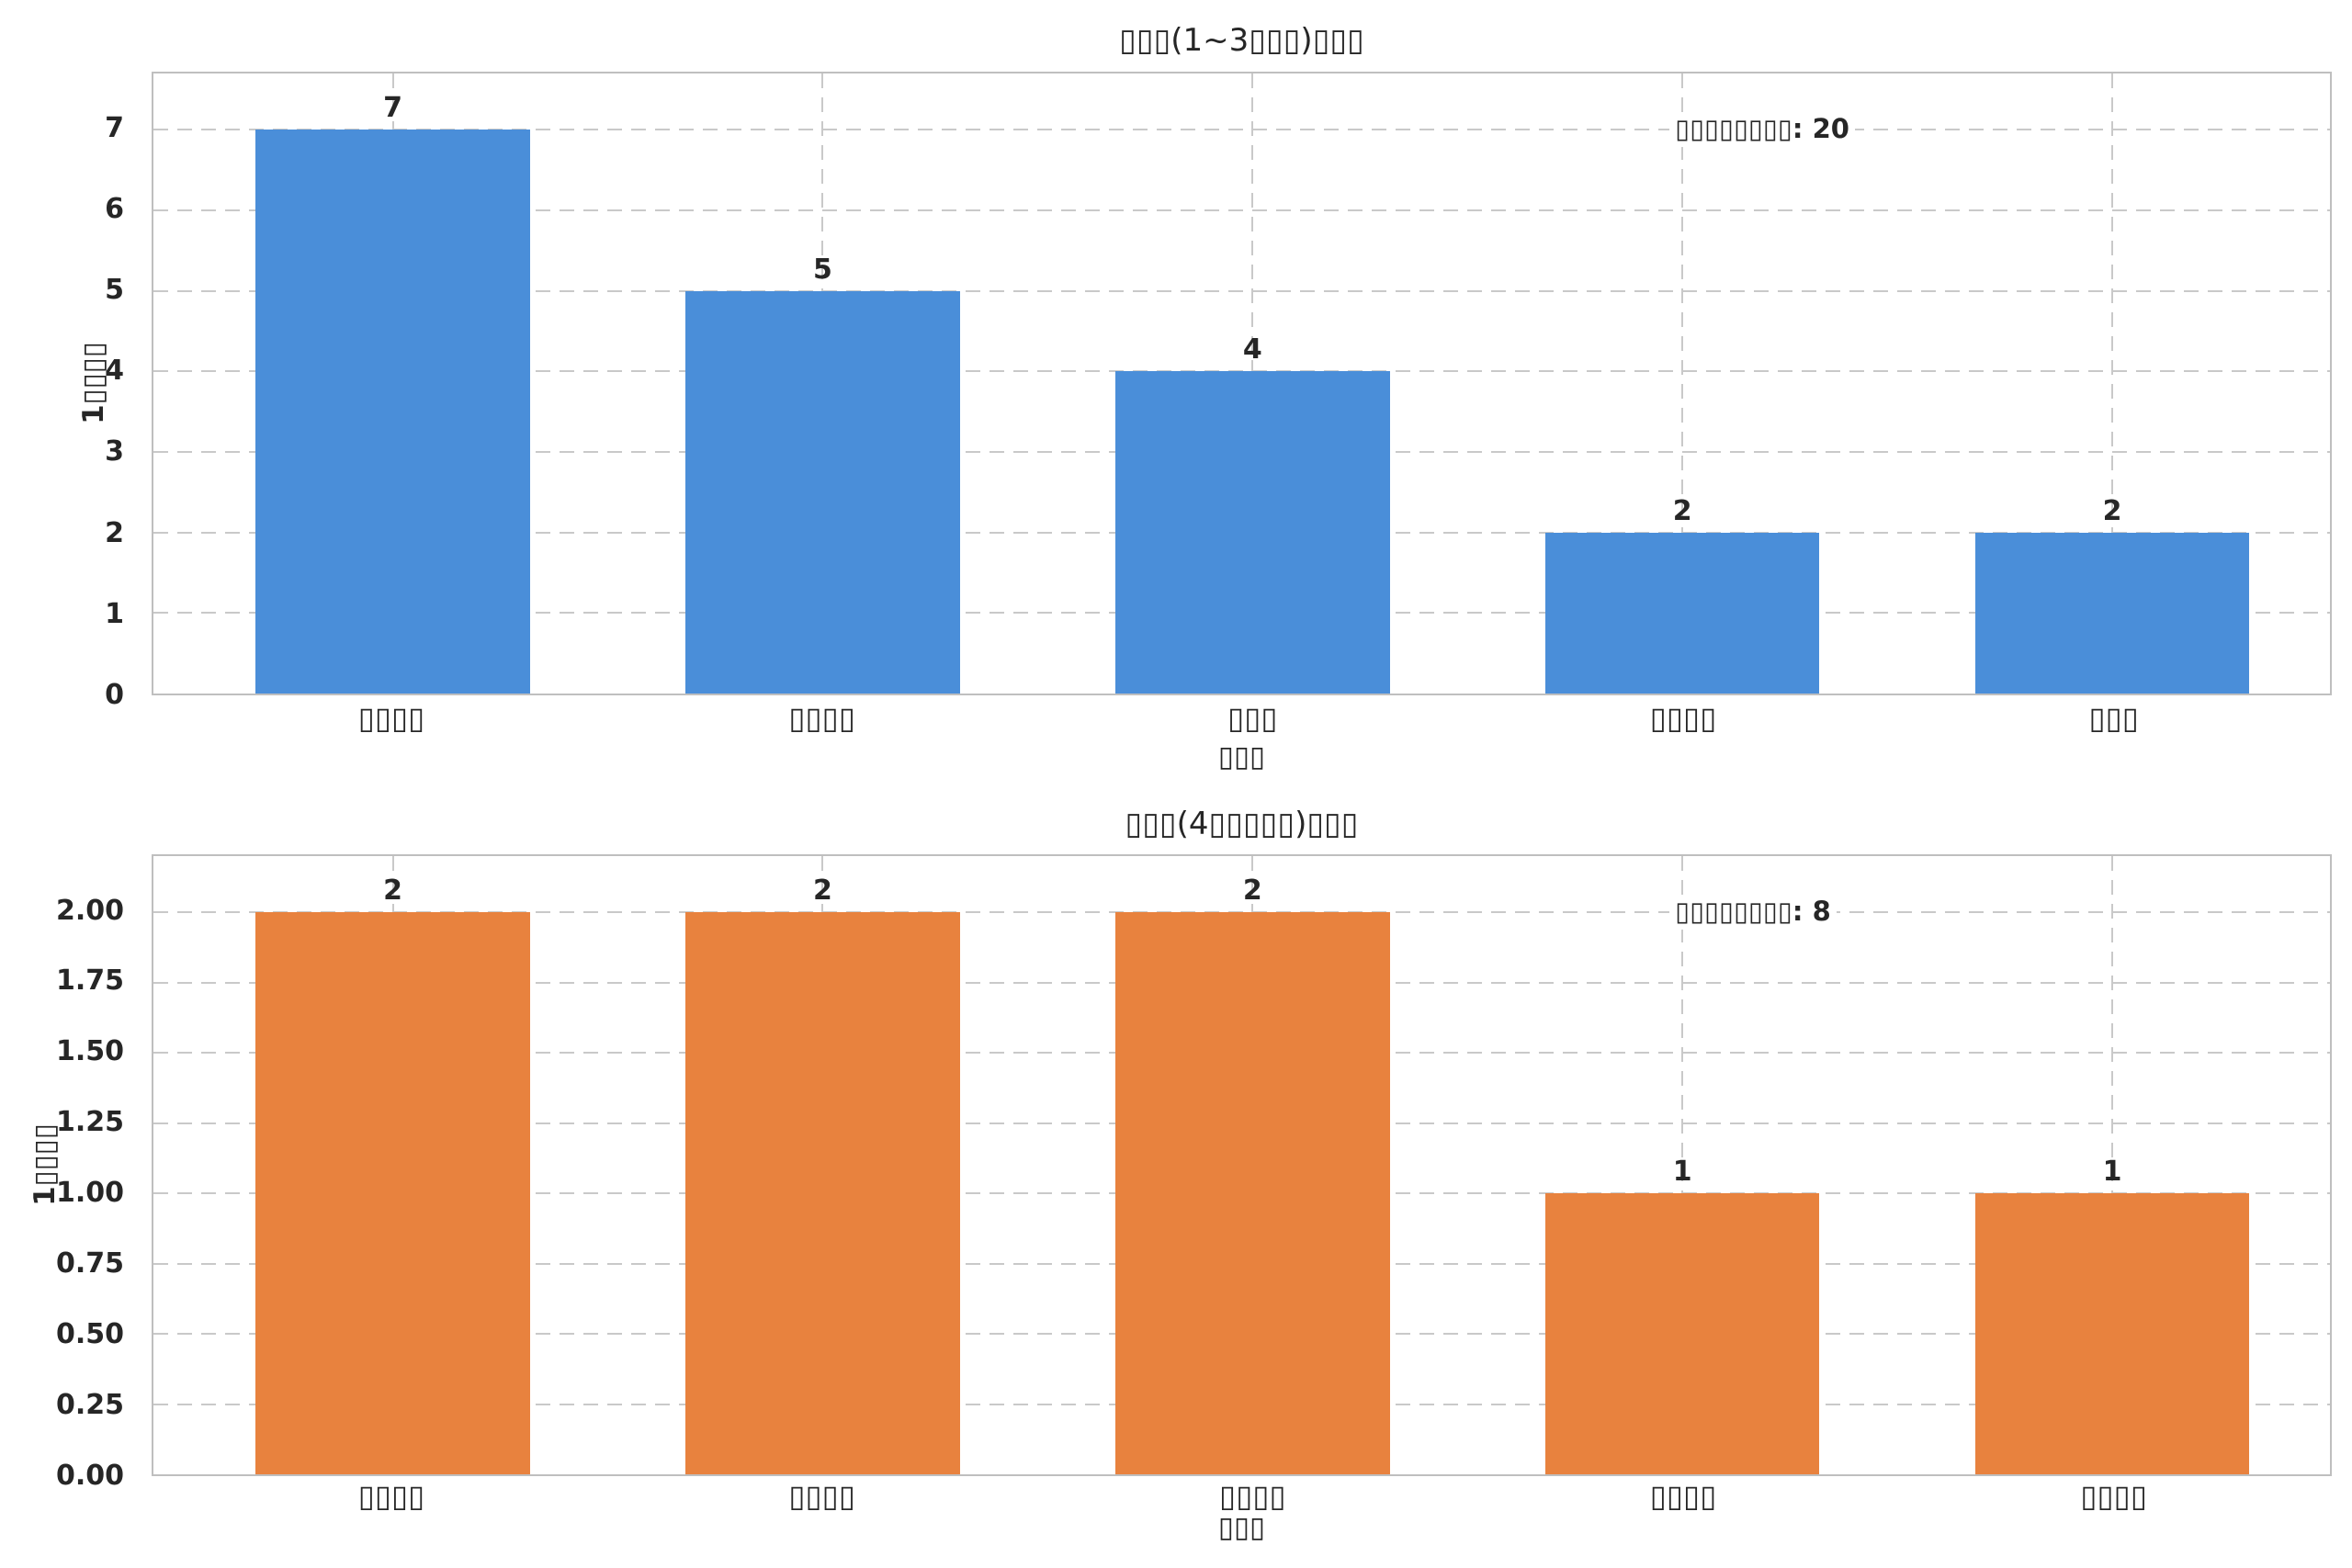 The height and width of the screenshot is (1568, 2352). I want to click on y-tick-label: 6, so click(115, 209).